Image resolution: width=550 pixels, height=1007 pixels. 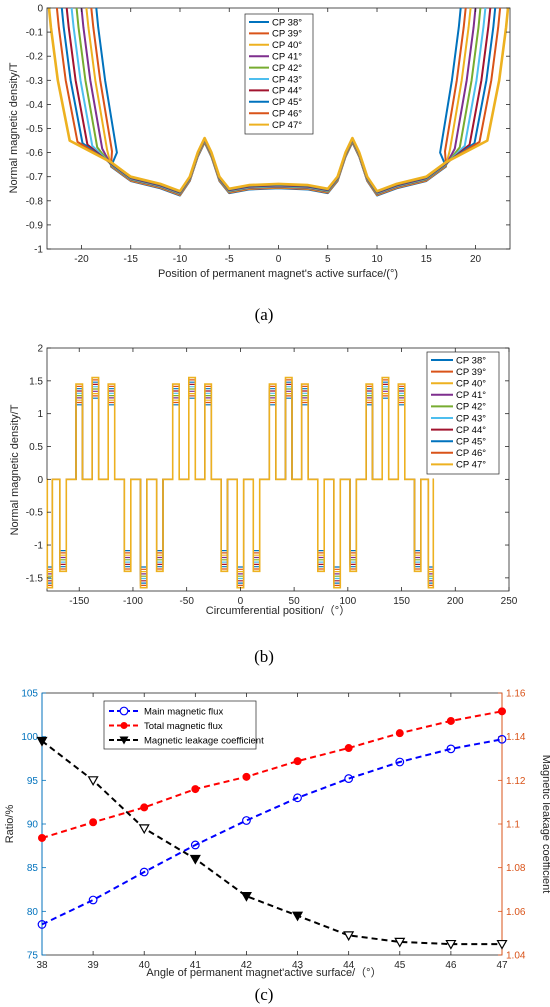 I want to click on chart-b-x-tick-label: 50, so click(x=295, y=601).